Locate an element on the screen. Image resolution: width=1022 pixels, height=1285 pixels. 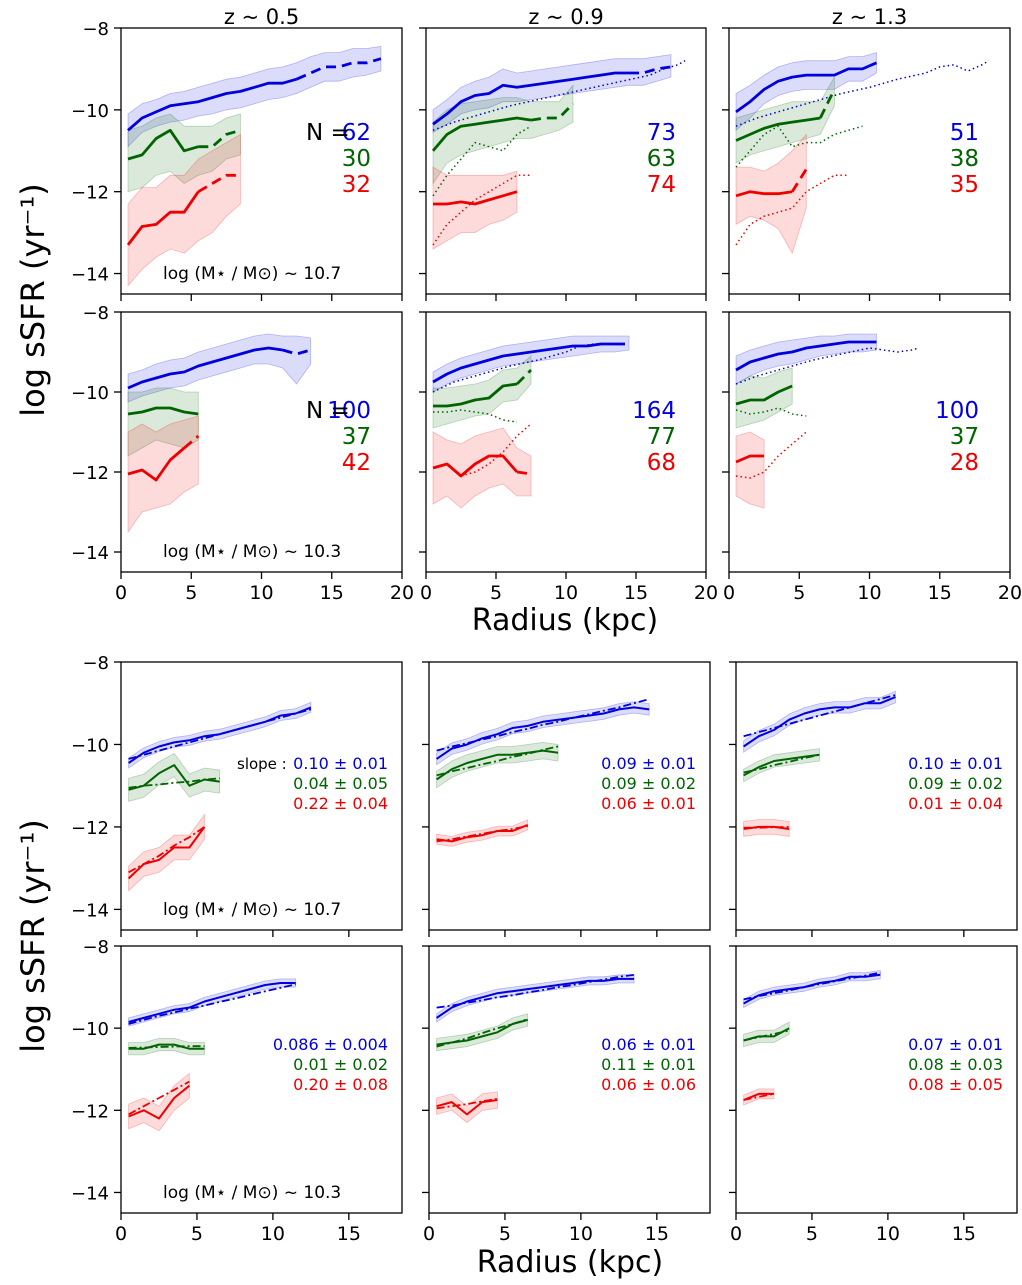
mass-label: log (M⋆ / M⊙) ~ 10.3 is located at coordinates (252, 552).